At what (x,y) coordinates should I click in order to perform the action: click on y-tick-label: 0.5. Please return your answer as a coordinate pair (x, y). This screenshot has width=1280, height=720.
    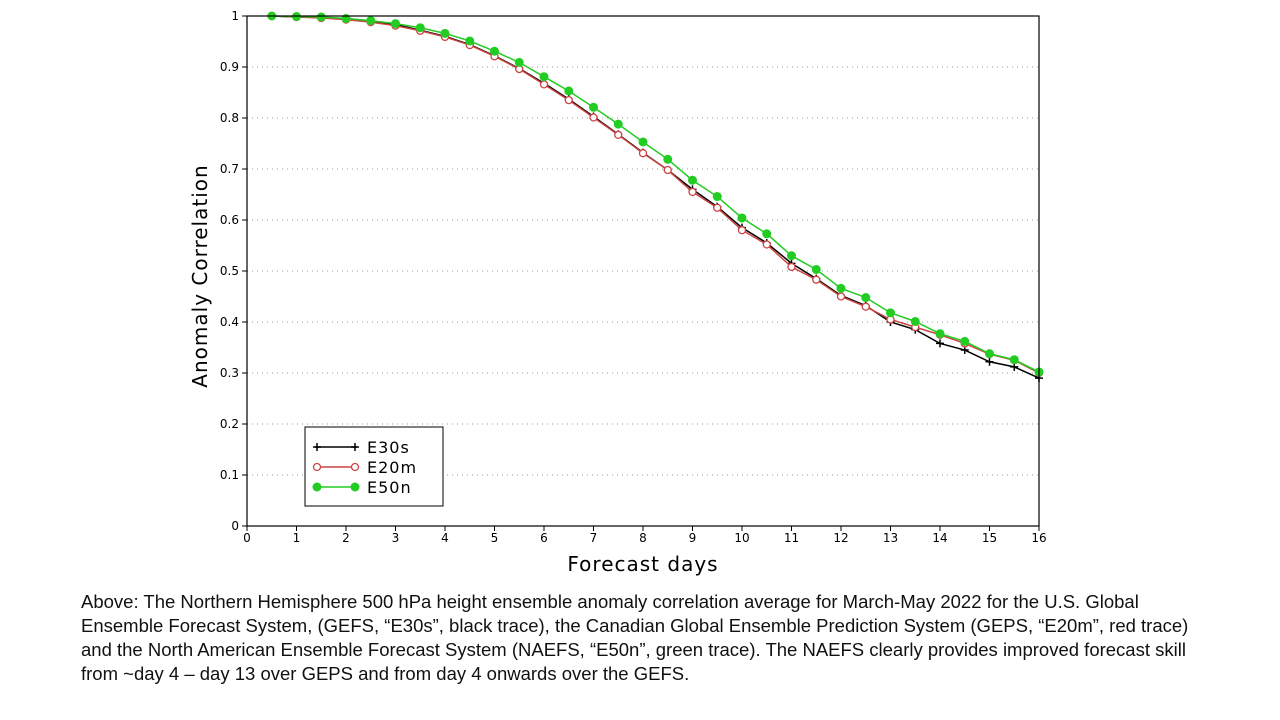
    Looking at the image, I should click on (229, 271).